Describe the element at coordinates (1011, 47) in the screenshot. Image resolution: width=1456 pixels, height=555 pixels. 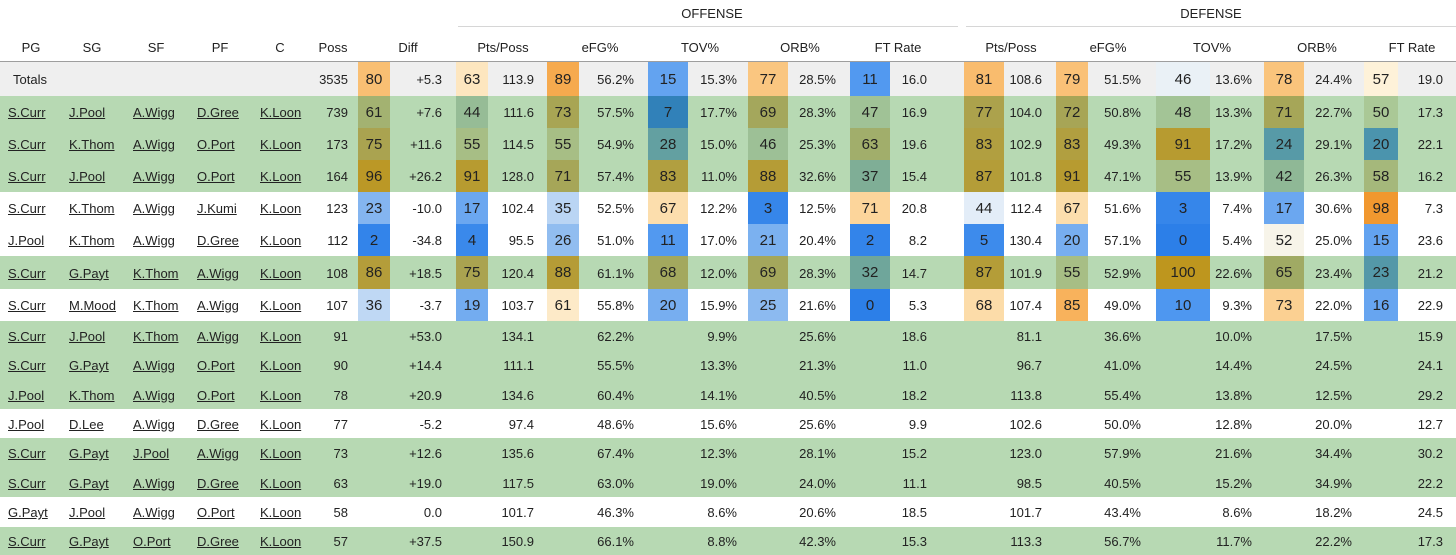
I see `column-header-def-pts-poss: Pts/Poss` at that location.